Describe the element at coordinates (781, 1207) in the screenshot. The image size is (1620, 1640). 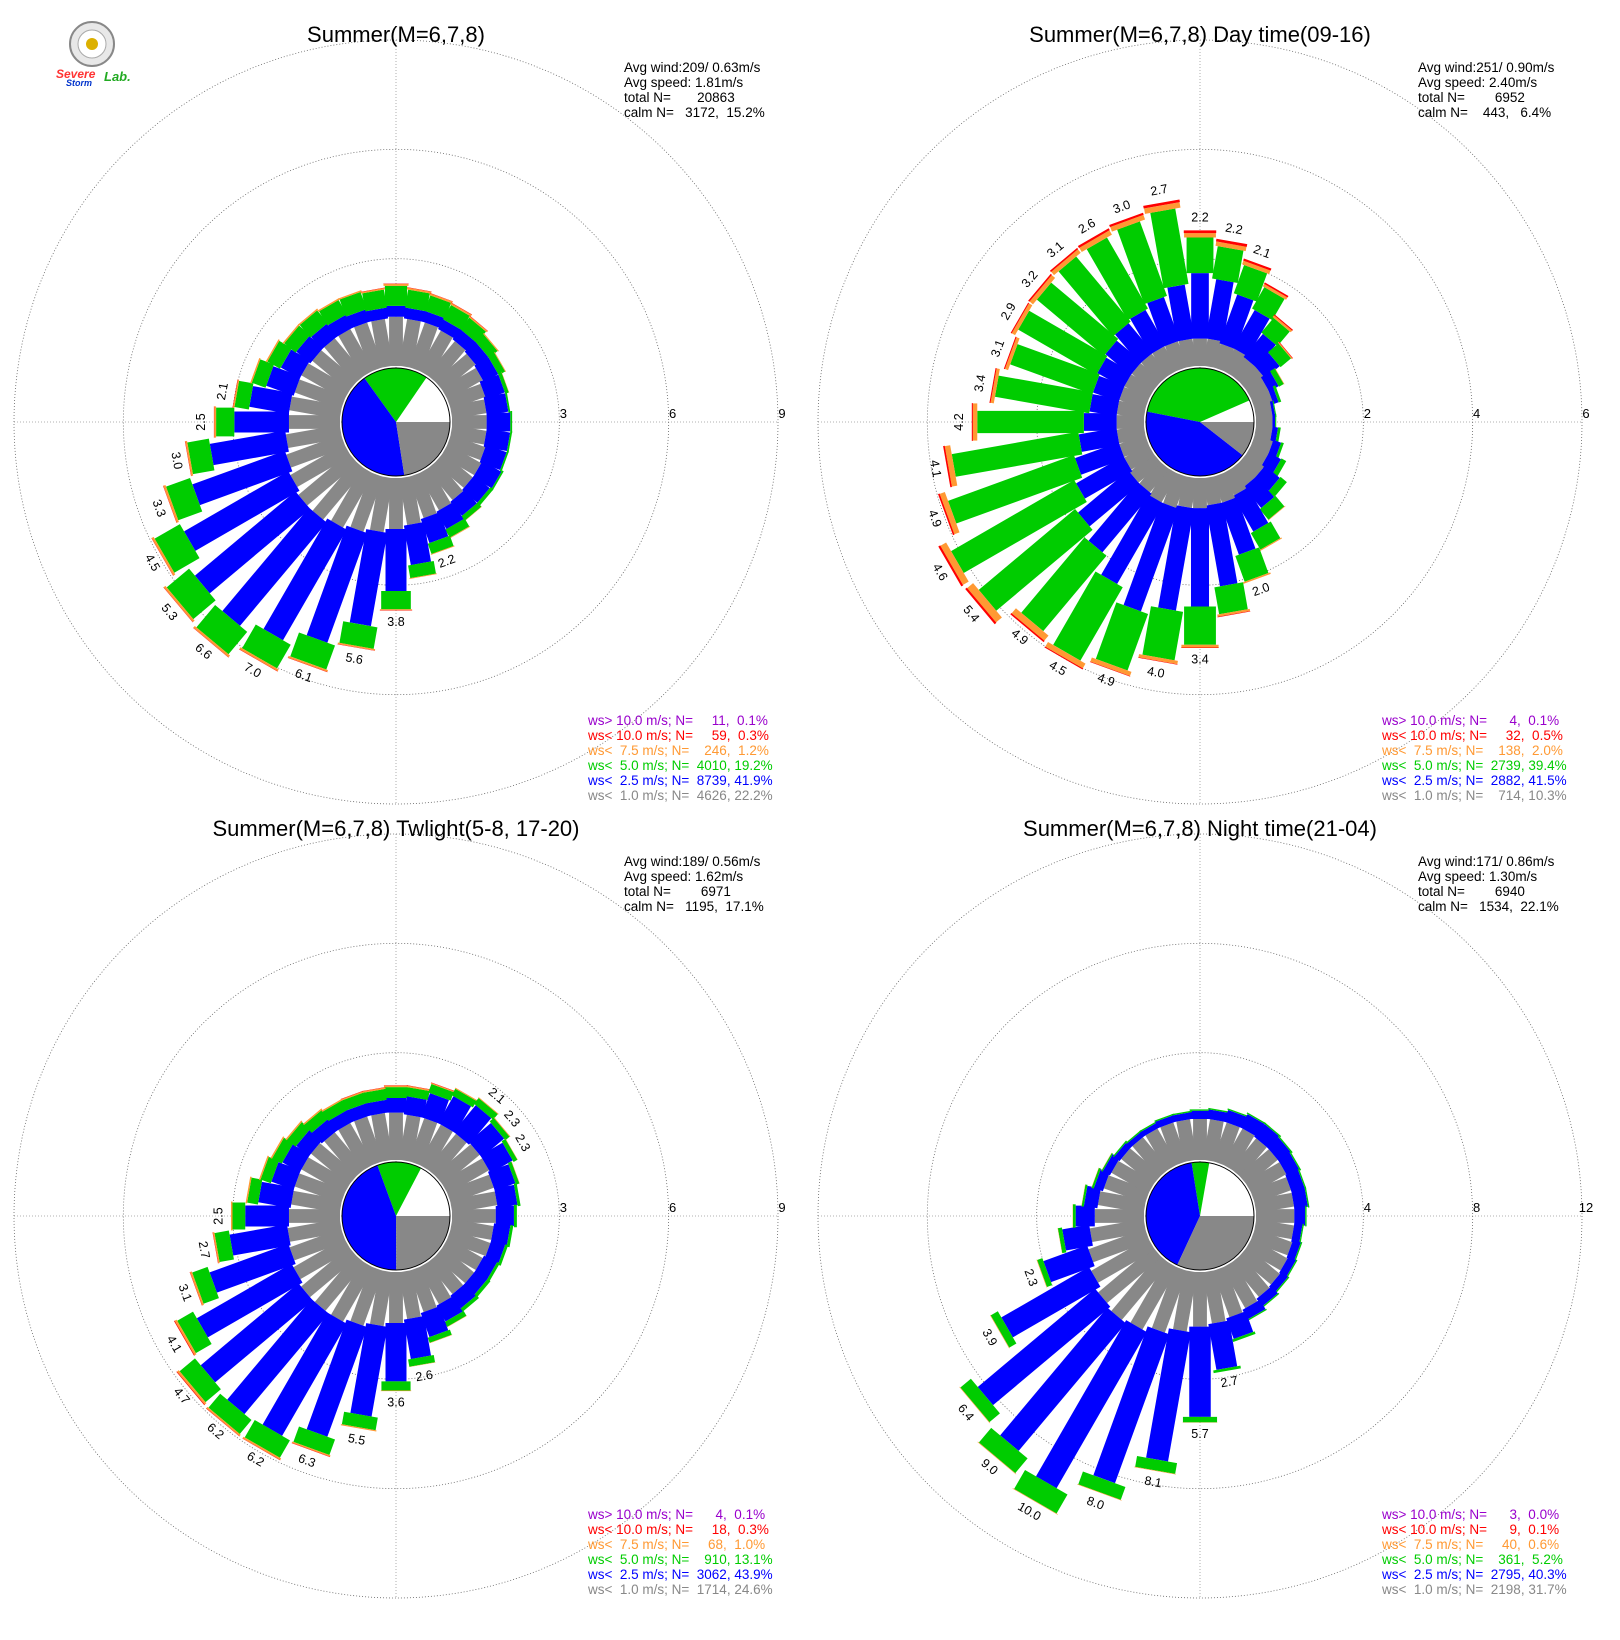
I see `ring-label-9: 9` at that location.